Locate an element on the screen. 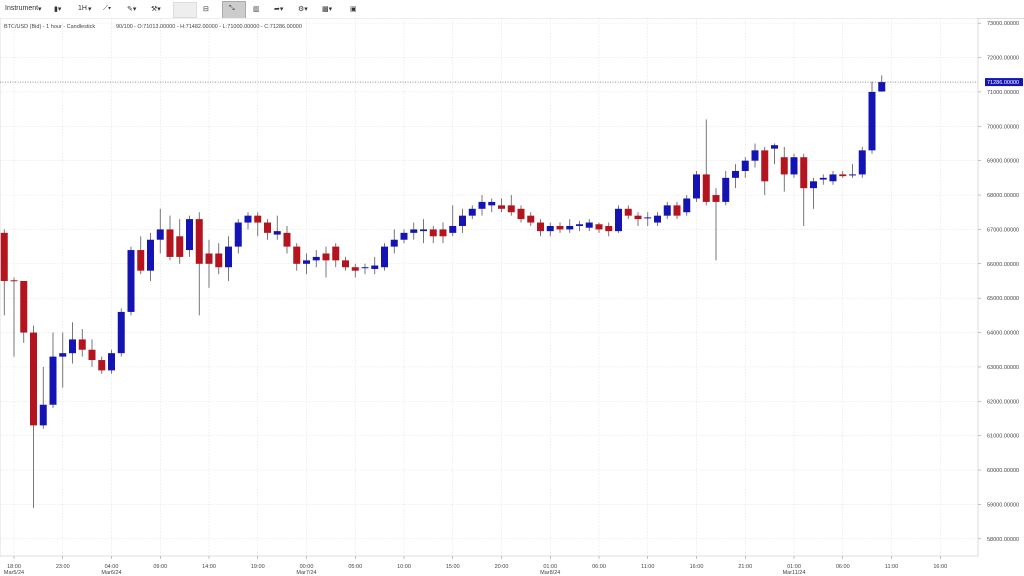 The width and height of the screenshot is (1024, 576). tools-icon: ⚒▾ is located at coordinates (156, 9).